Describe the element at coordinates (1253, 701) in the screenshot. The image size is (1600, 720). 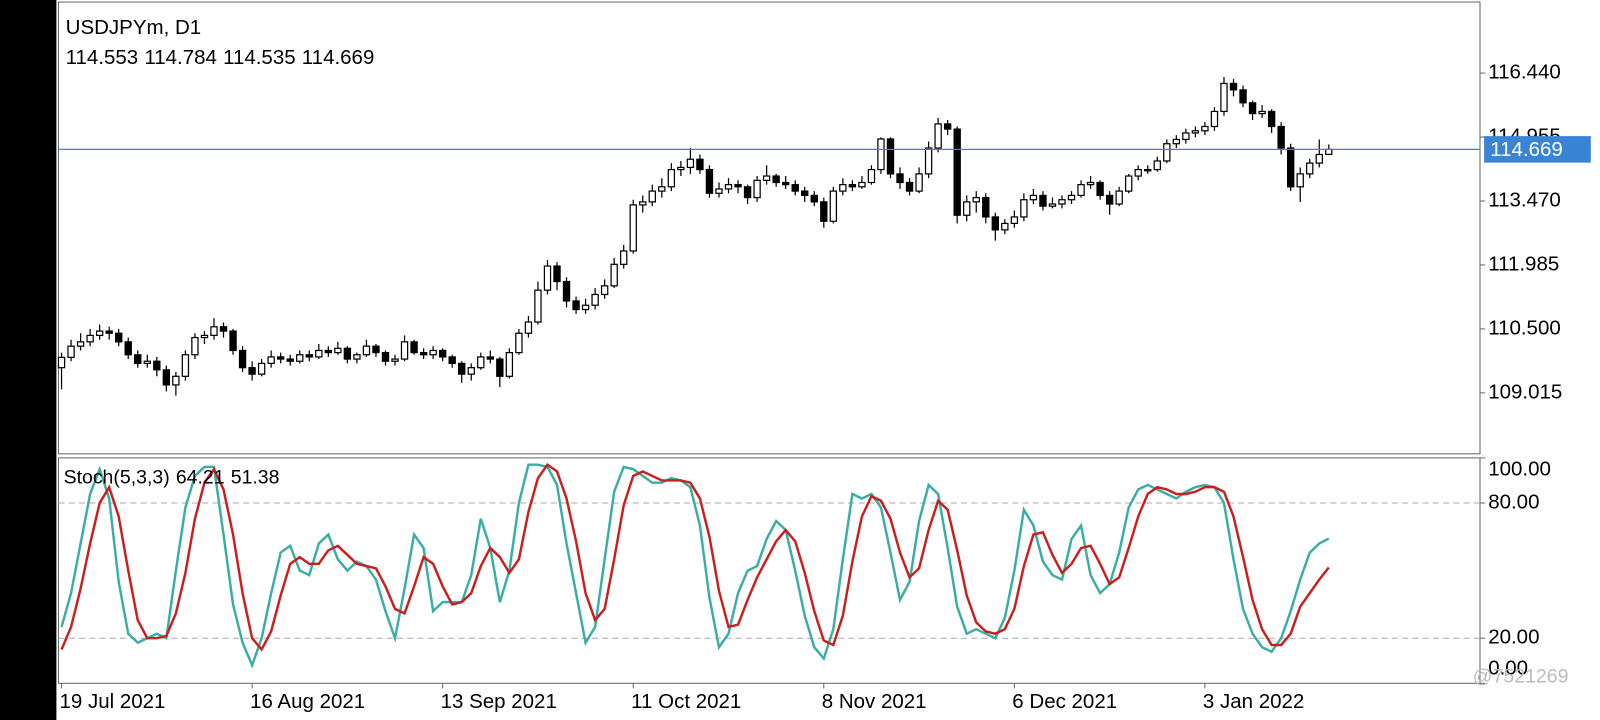
I see `x-tick-label: 3 Jan 2022` at that location.